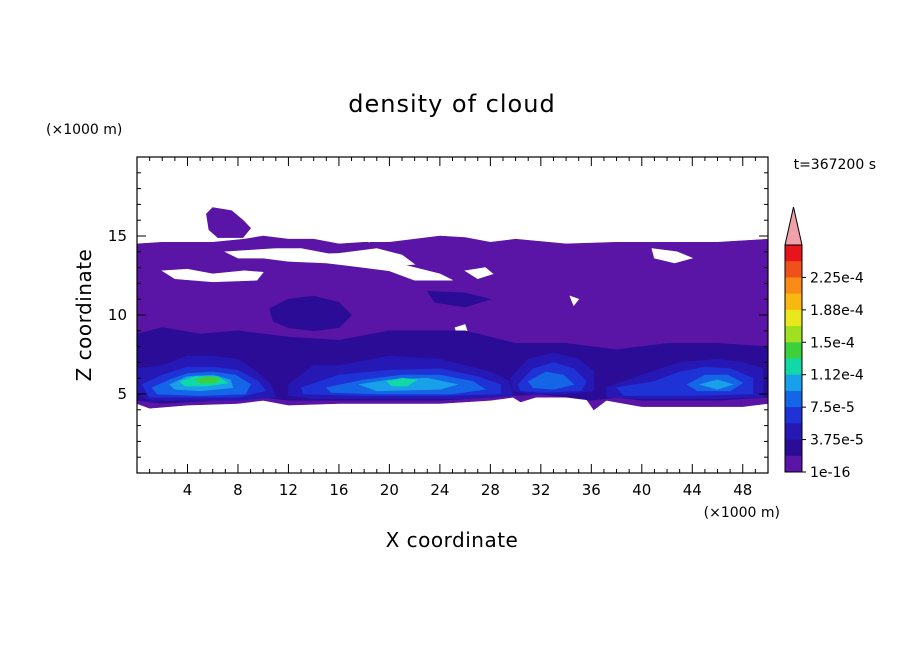 Image resolution: width=904 pixels, height=654 pixels. I want to click on colorbar-label: 1e-16, so click(830, 473).